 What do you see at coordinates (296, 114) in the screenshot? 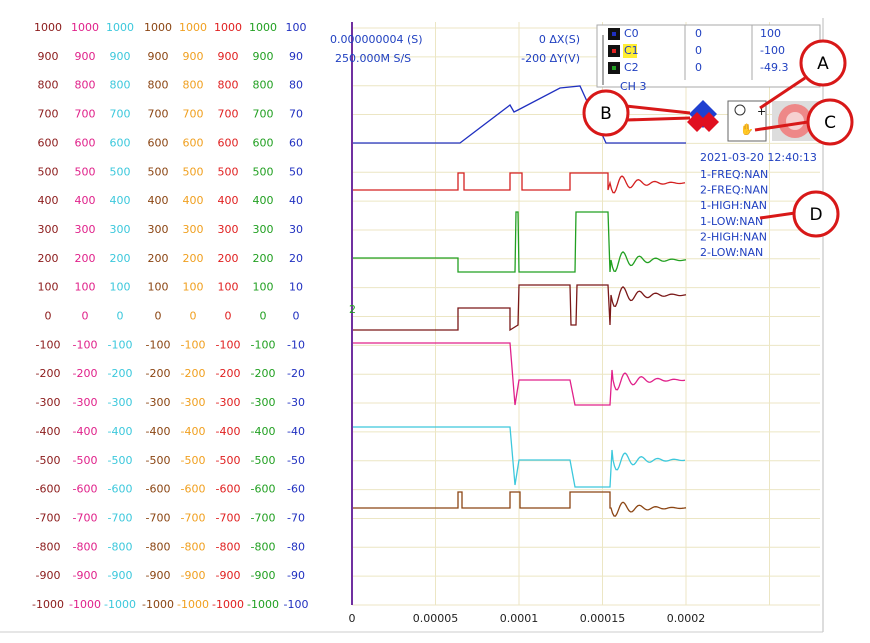
I see `y-axis-label: 70` at bounding box center [296, 114].